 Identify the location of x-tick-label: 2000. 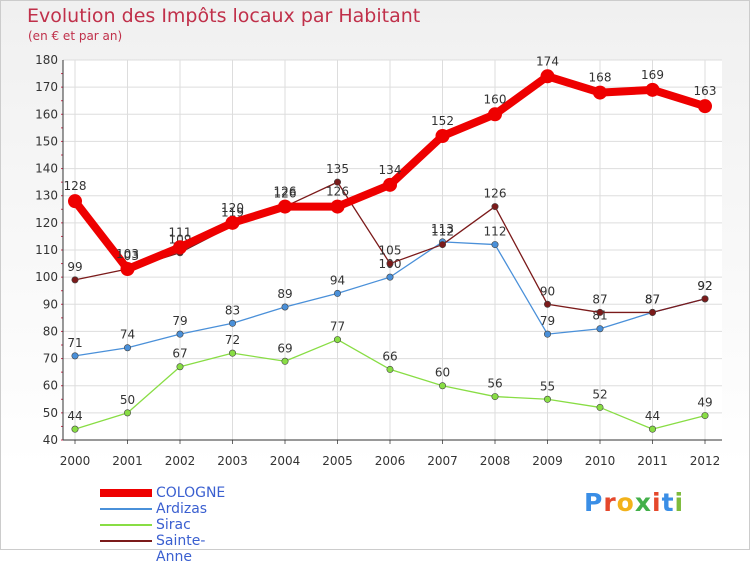
(75, 461).